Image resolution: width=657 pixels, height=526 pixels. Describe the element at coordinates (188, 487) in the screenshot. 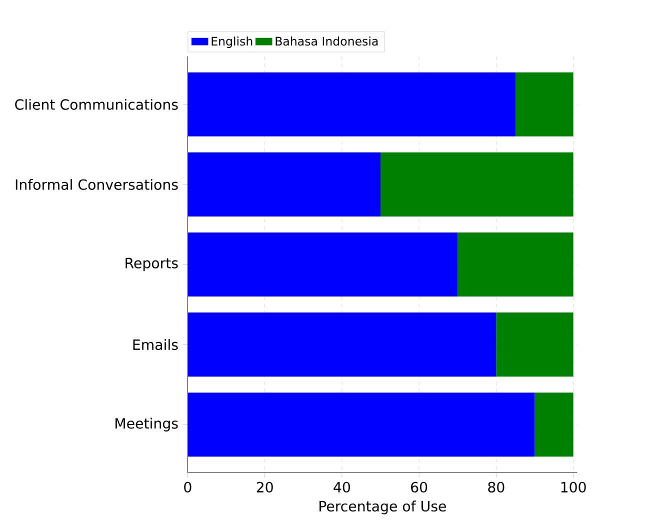

I see `x-tick-label: 0` at that location.